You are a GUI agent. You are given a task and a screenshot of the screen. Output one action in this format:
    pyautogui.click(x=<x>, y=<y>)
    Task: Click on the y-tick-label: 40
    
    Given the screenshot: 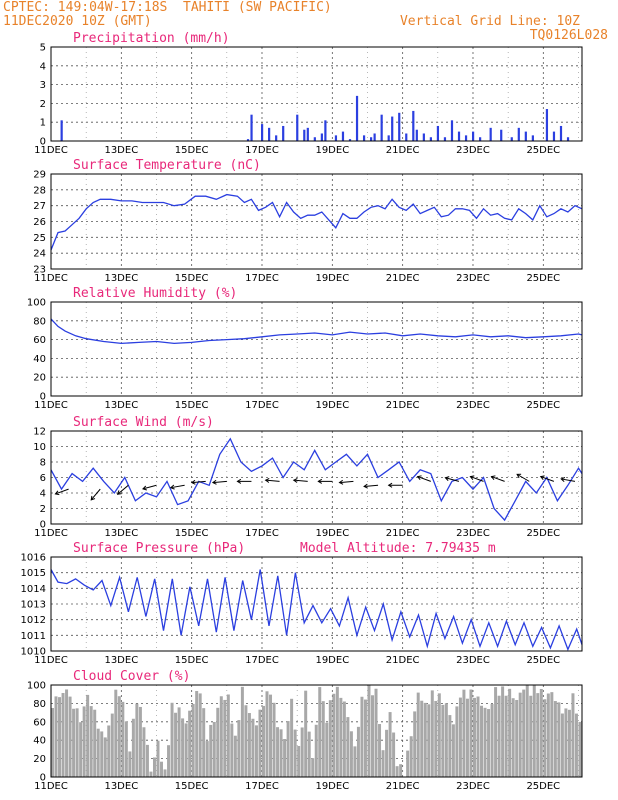 What is the action you would take?
    pyautogui.click(x=39, y=741)
    